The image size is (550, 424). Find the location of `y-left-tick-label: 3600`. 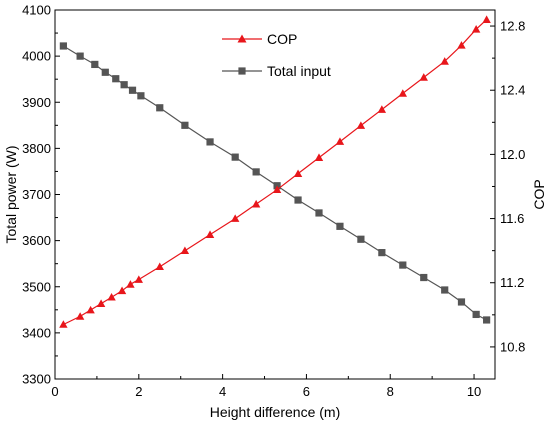

y-left-tick-label: 3600 is located at coordinates (36, 240).